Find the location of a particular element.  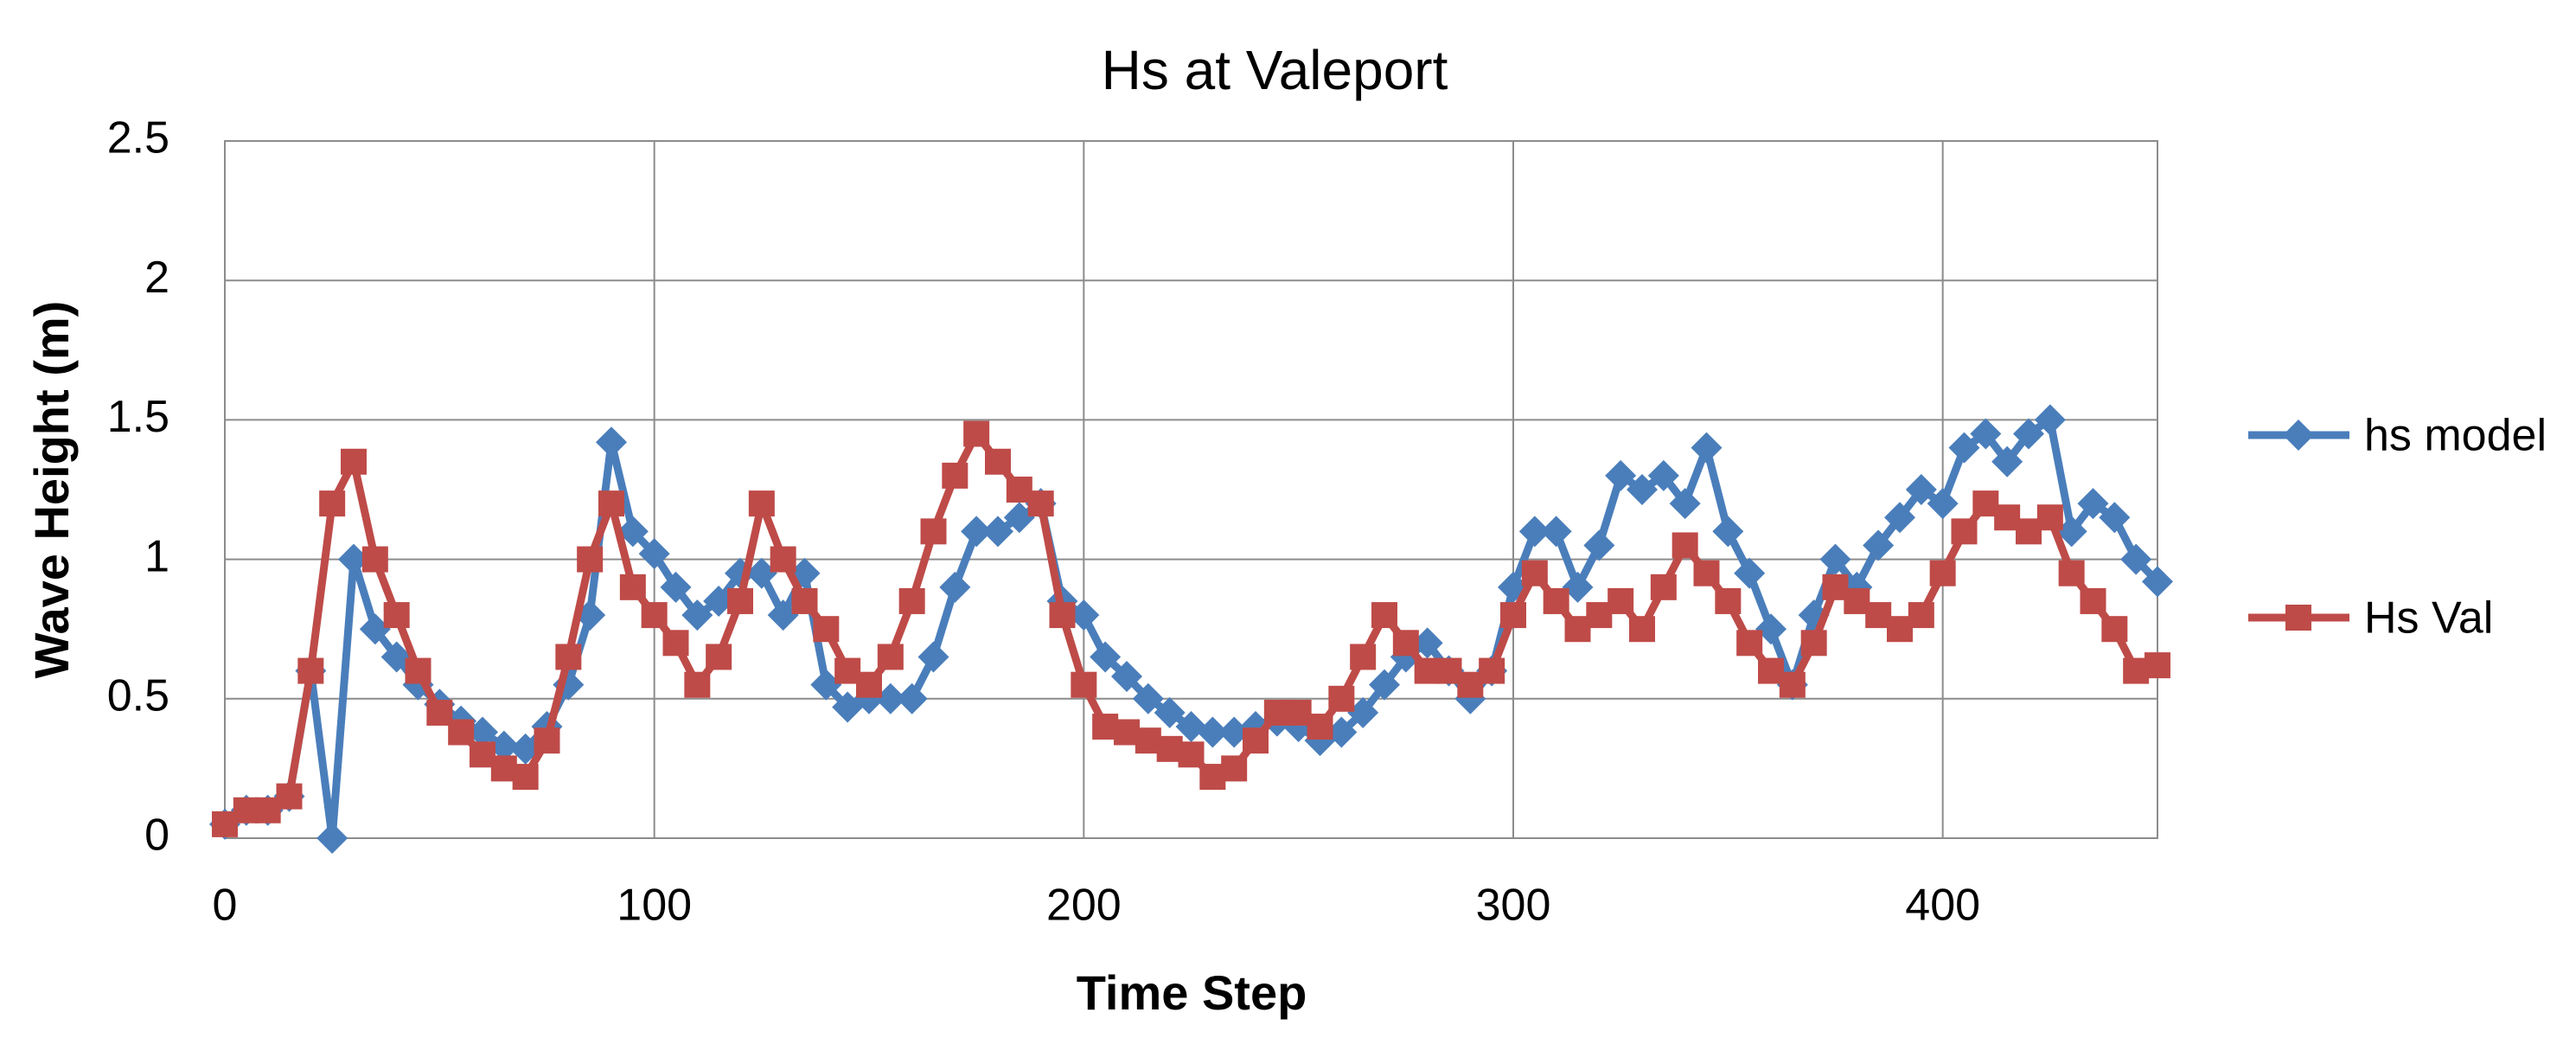

y-axis-label: Wave Height (m) is located at coordinates (52, 490).